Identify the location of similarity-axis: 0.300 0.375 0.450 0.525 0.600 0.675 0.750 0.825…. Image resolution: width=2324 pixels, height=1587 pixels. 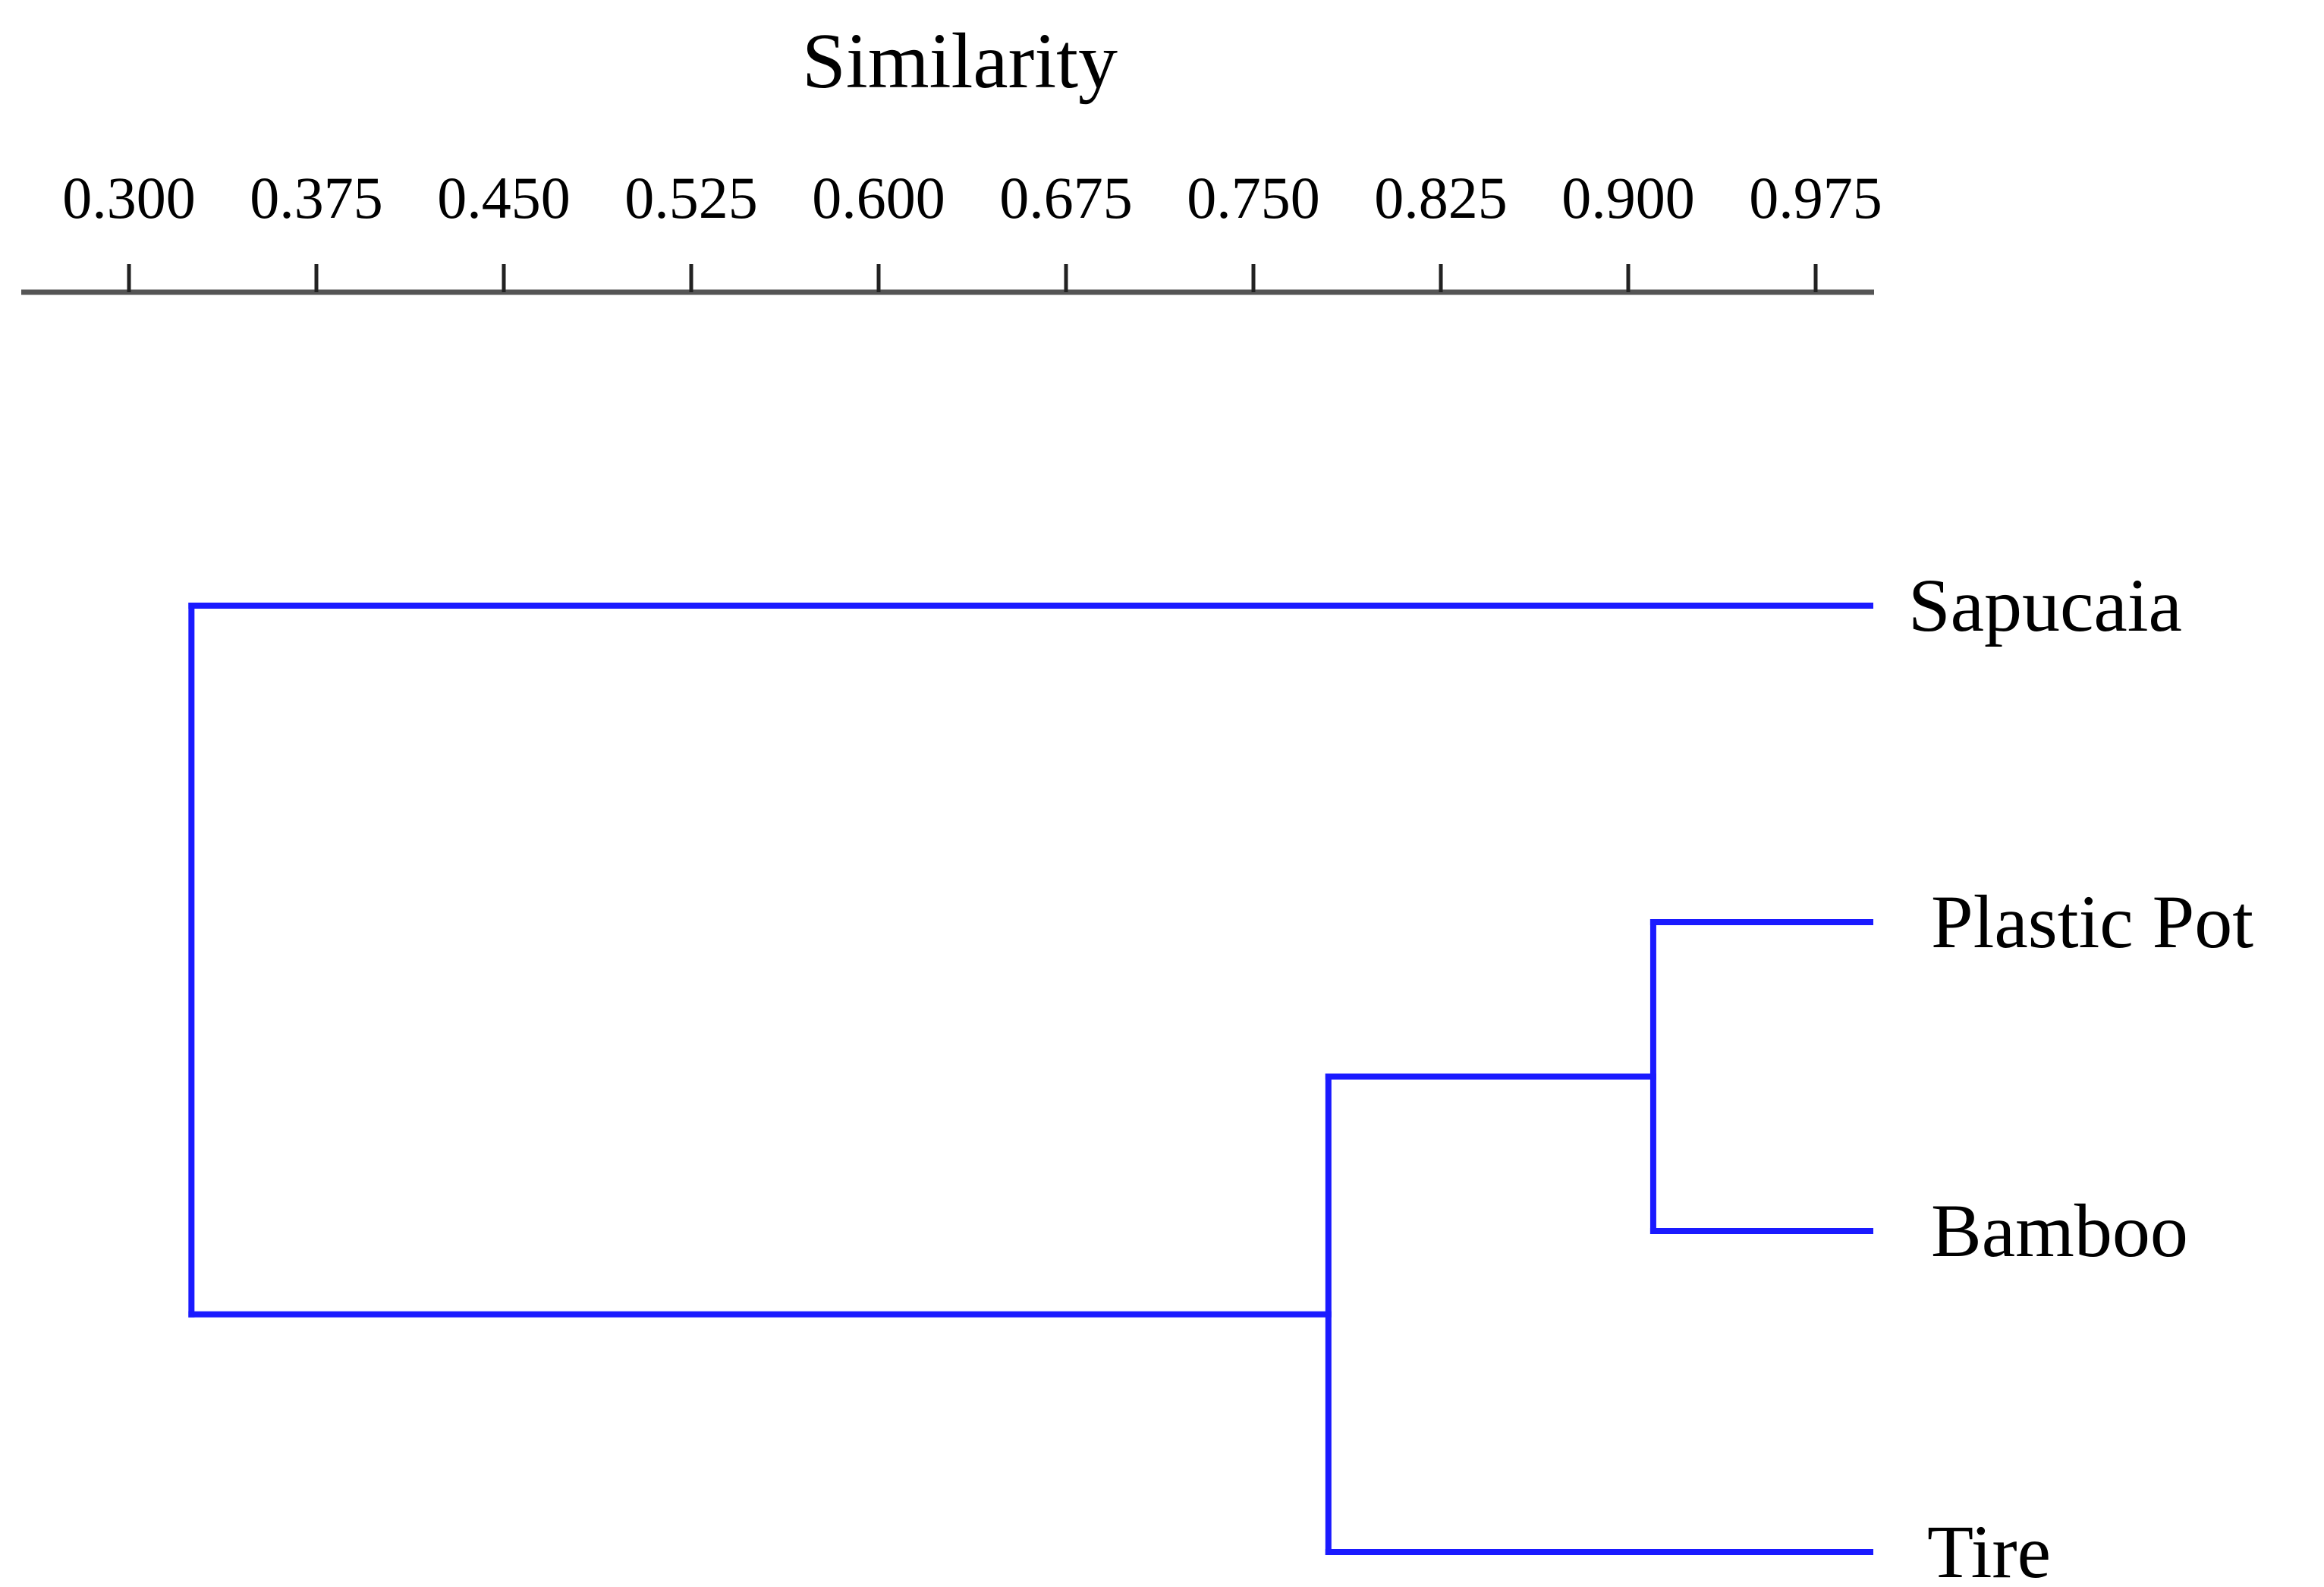
(951, 230).